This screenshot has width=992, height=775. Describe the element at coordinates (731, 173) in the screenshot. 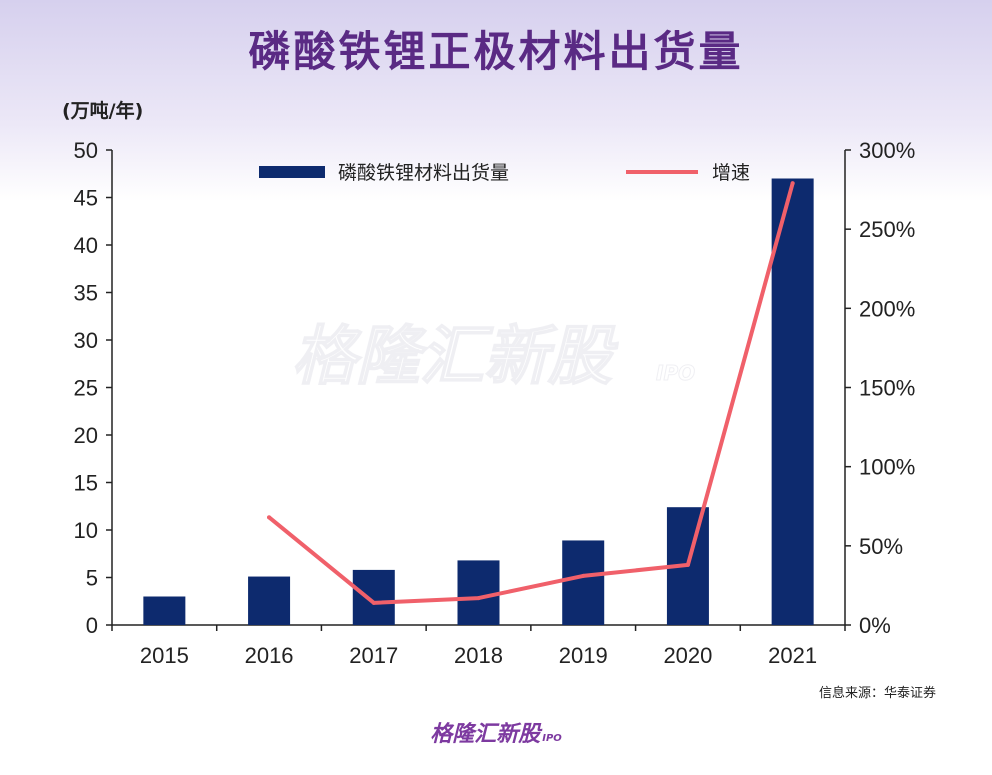

I see `legend-line-label: 增速` at that location.